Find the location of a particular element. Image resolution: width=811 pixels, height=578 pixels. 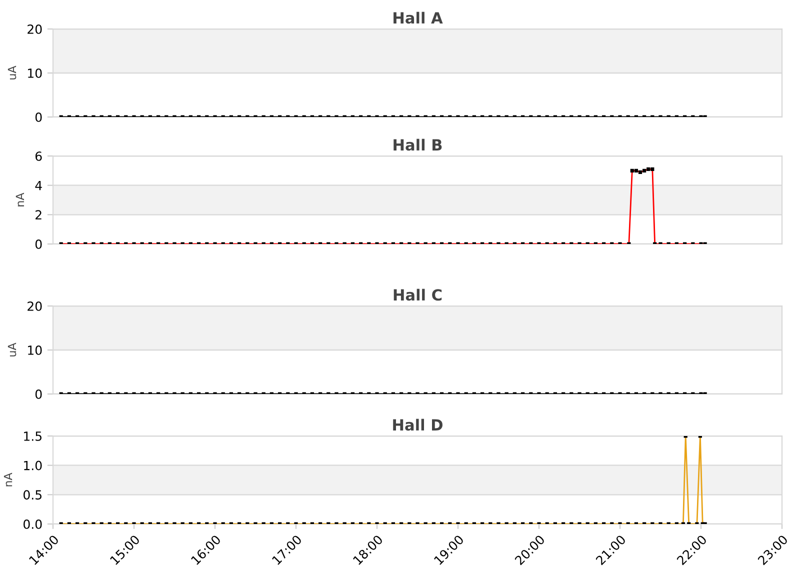

y-tick-label: 4 is located at coordinates (38, 185).